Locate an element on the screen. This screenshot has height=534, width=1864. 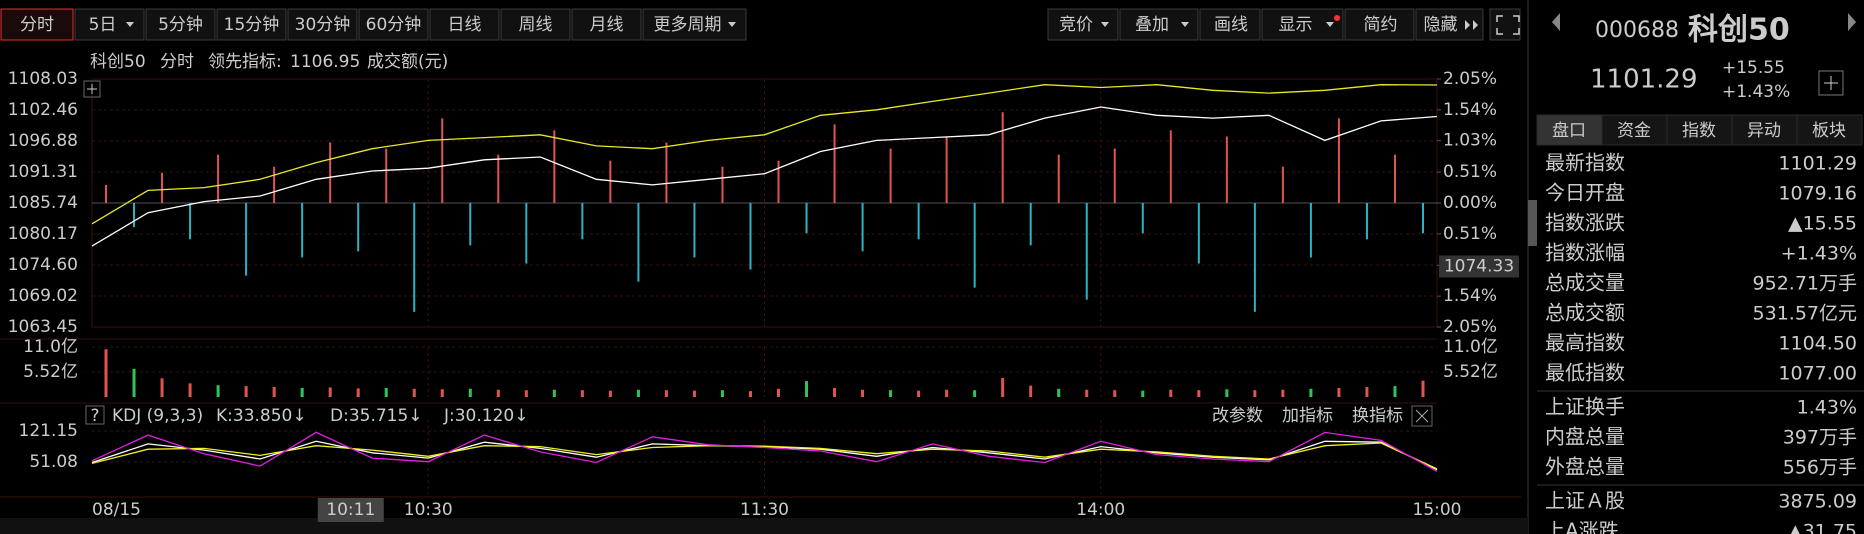
panel-row-value: +1.43% is located at coordinates (1819, 254).